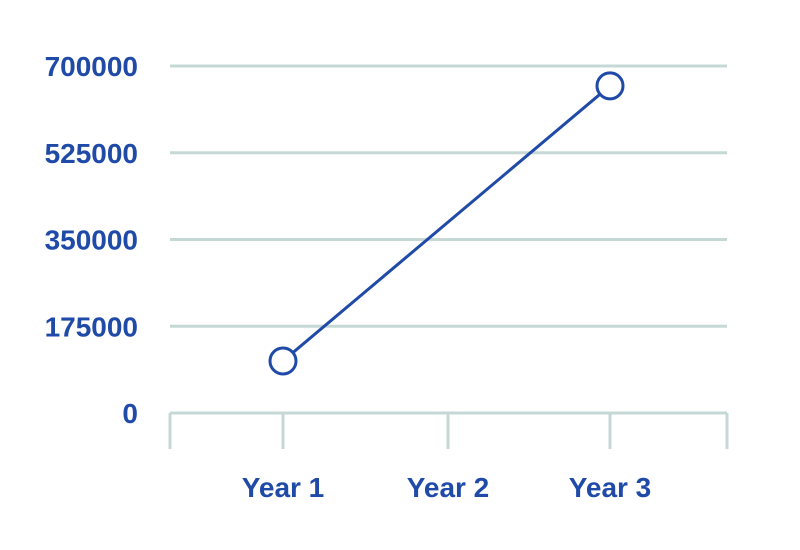 The width and height of the screenshot is (800, 550). I want to click on x-tick-label-1: Year 2, so click(448, 487).